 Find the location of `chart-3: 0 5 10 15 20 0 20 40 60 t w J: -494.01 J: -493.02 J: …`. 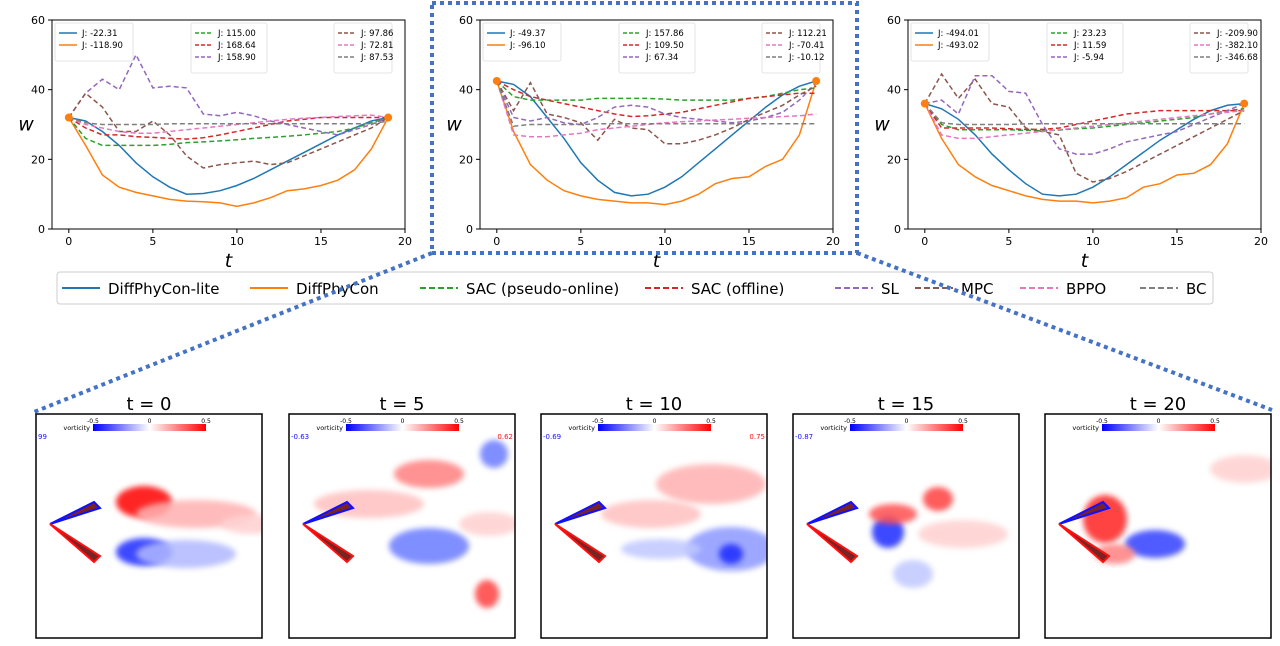

chart-3: 0 5 10 15 20 0 20 40 60 t w J: -494.01 J: -493.02 J: … is located at coordinates (1071, 143).